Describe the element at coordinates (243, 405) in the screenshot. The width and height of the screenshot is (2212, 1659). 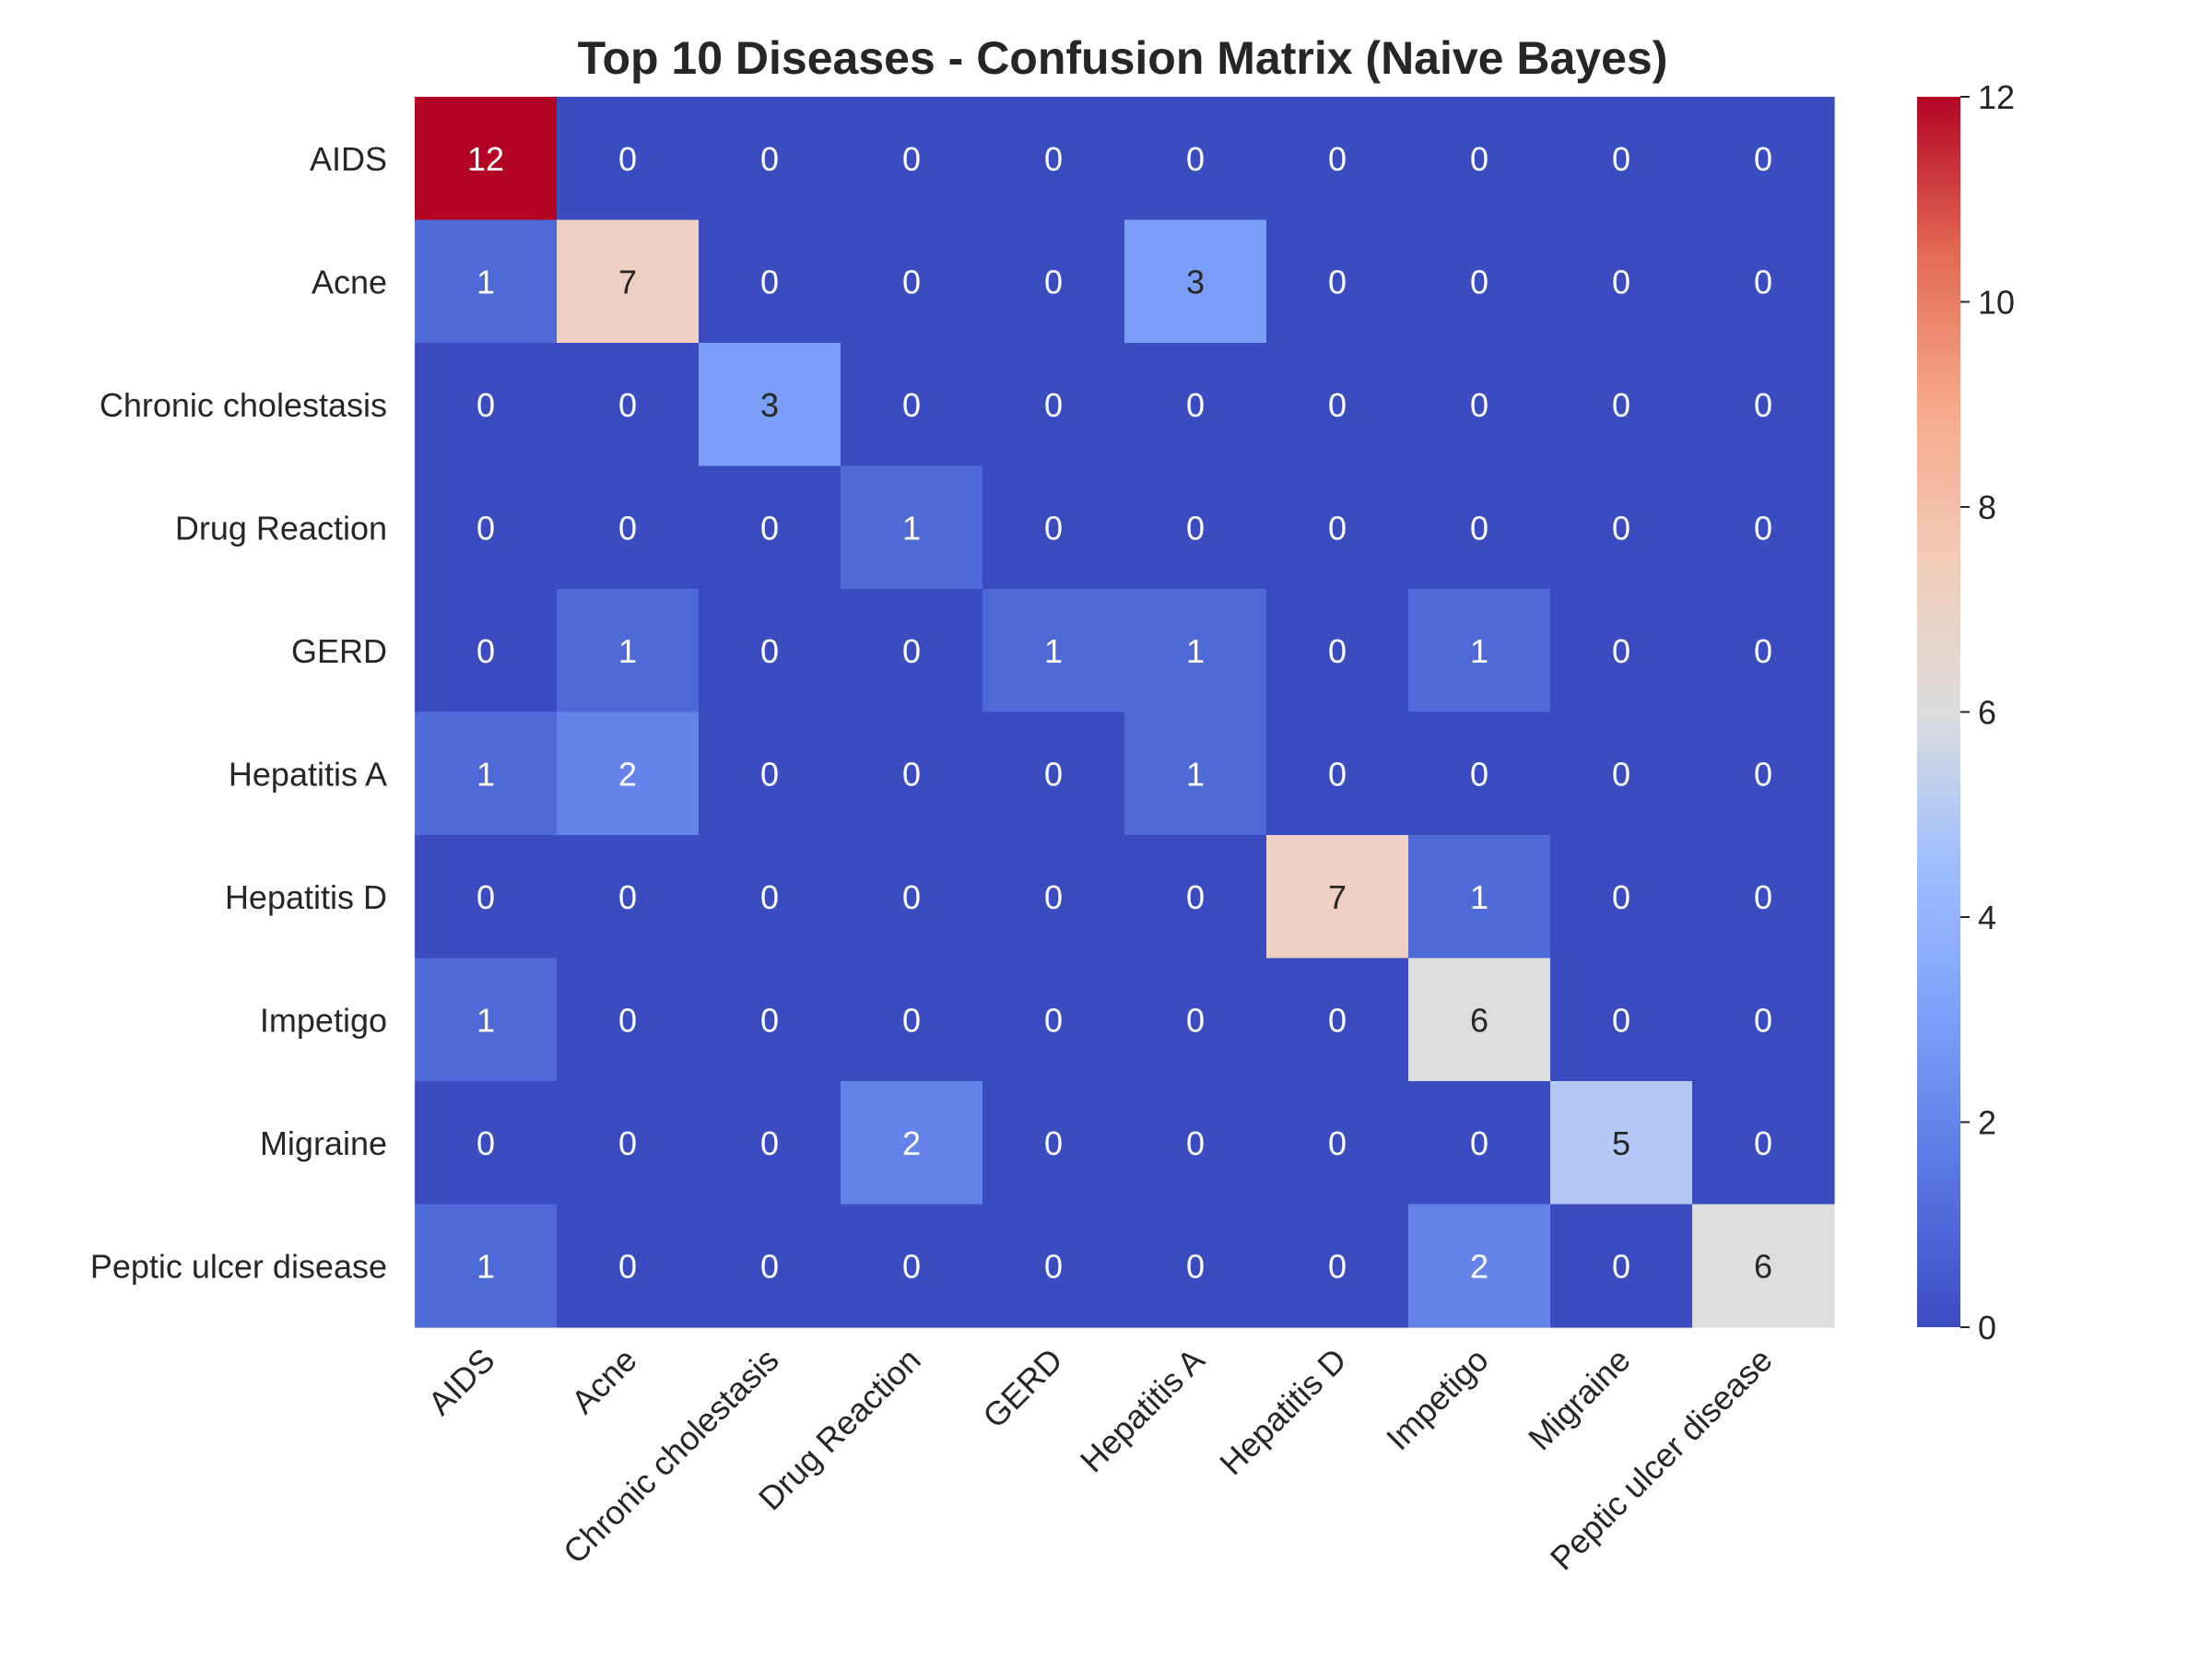
I see `y-tick-label: Chronic cholestasis` at that location.